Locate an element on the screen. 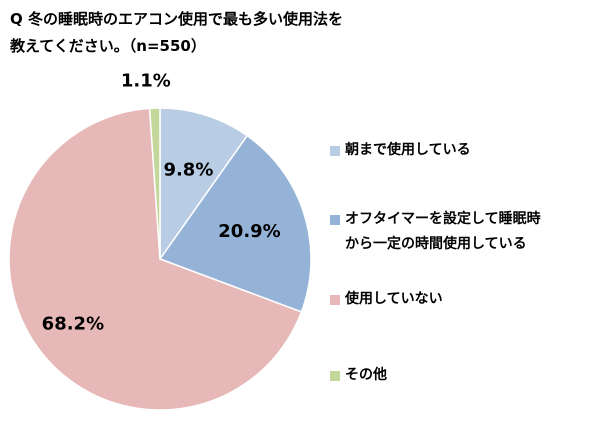 The height and width of the screenshot is (443, 589). legend-label-2-line-1: 使用していない is located at coordinates (394, 299).